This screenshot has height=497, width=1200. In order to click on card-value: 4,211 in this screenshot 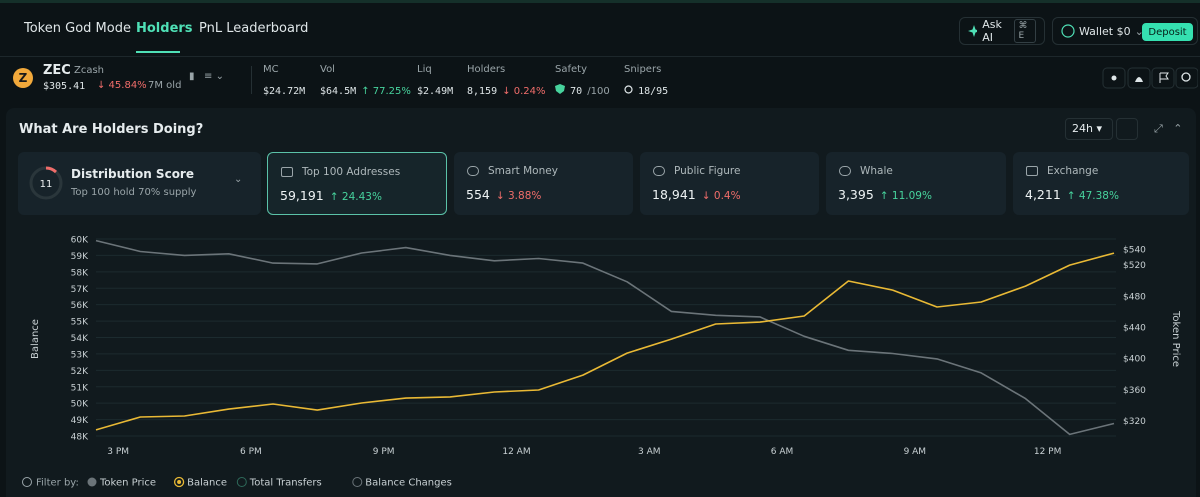, I will do `click(1043, 194)`.